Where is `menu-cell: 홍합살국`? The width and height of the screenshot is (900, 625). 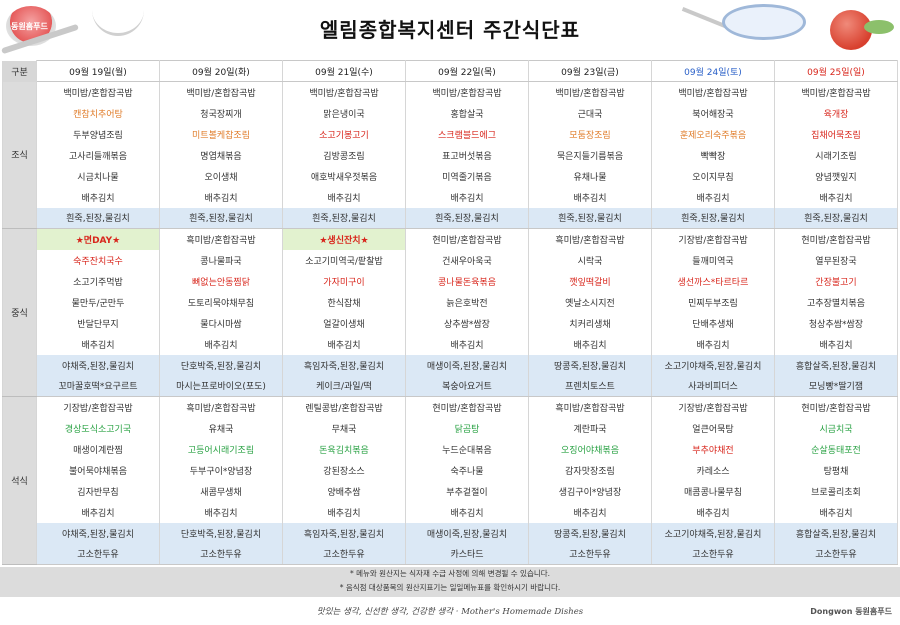
menu-cell: 홍합살국 is located at coordinates (467, 113).